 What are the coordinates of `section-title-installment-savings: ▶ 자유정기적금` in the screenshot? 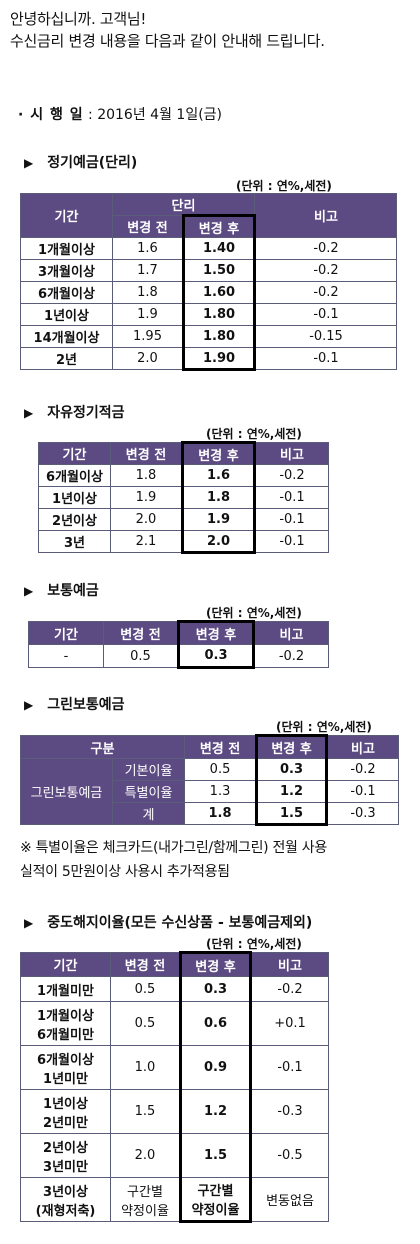 It's located at (74, 412).